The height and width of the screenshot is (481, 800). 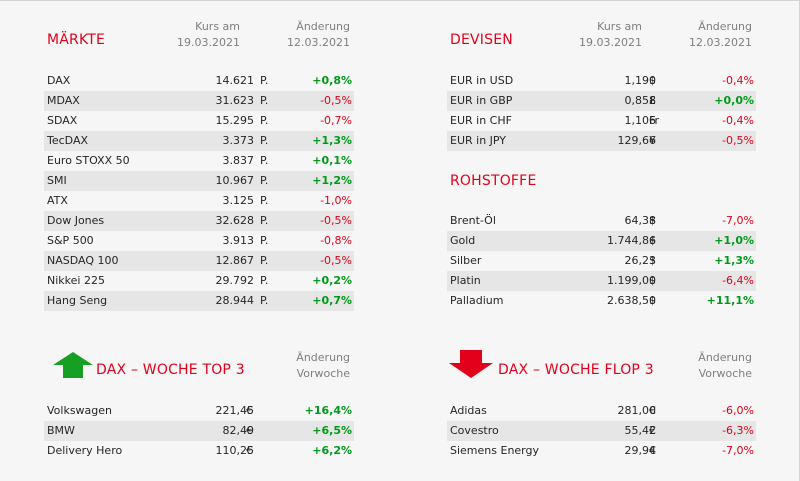 I want to click on row-name: DAX, so click(x=59, y=80).